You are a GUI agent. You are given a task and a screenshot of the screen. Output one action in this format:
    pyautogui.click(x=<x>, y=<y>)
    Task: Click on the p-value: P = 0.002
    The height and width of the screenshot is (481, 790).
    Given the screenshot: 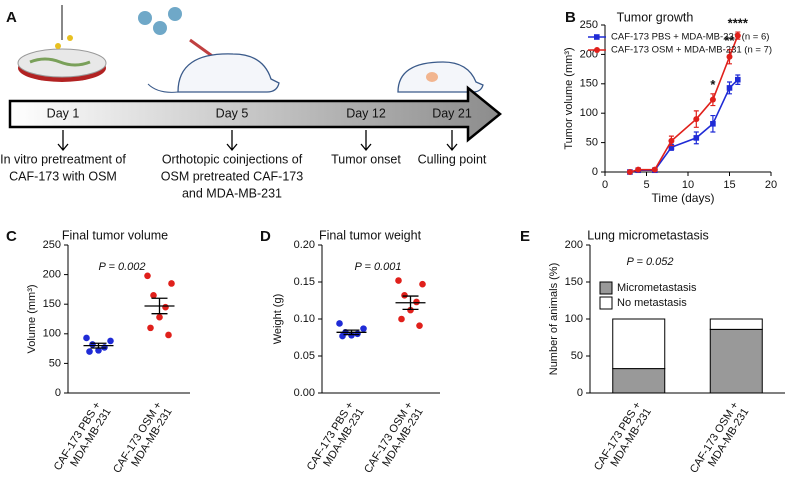 What is the action you would take?
    pyautogui.click(x=122, y=267)
    